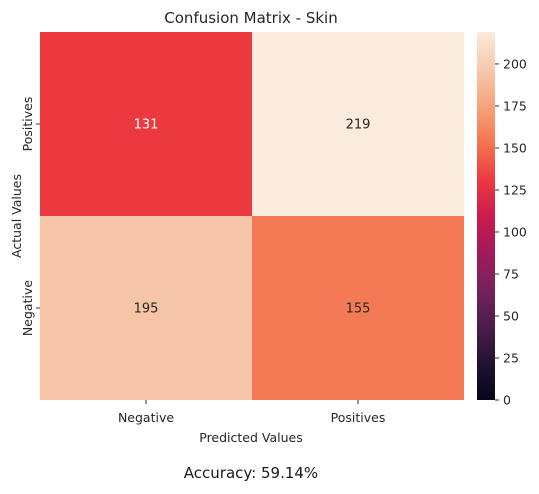 The width and height of the screenshot is (539, 494). I want to click on cell-value-label: 195, so click(146, 309).